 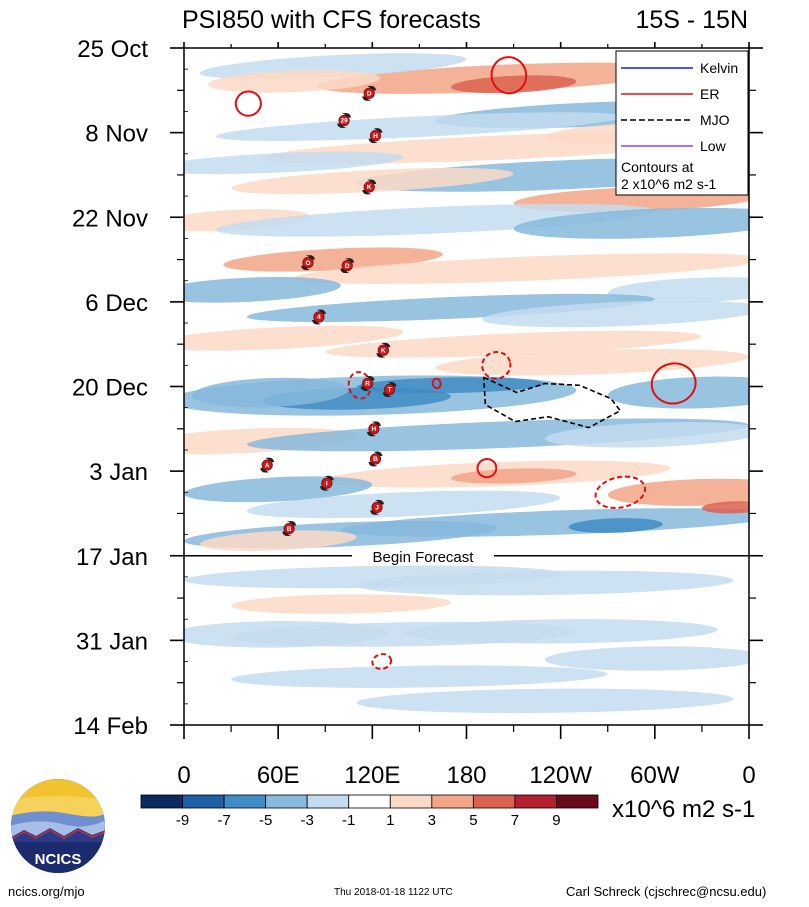 I want to click on colorbar-label: 3, so click(x=432, y=820).